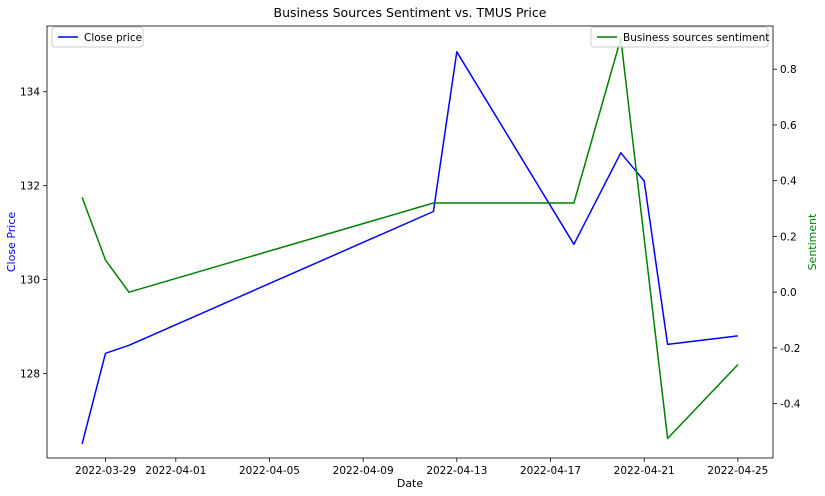 This screenshot has height=496, width=825. I want to click on x-tick-label: 2022-04-01, so click(175, 471).